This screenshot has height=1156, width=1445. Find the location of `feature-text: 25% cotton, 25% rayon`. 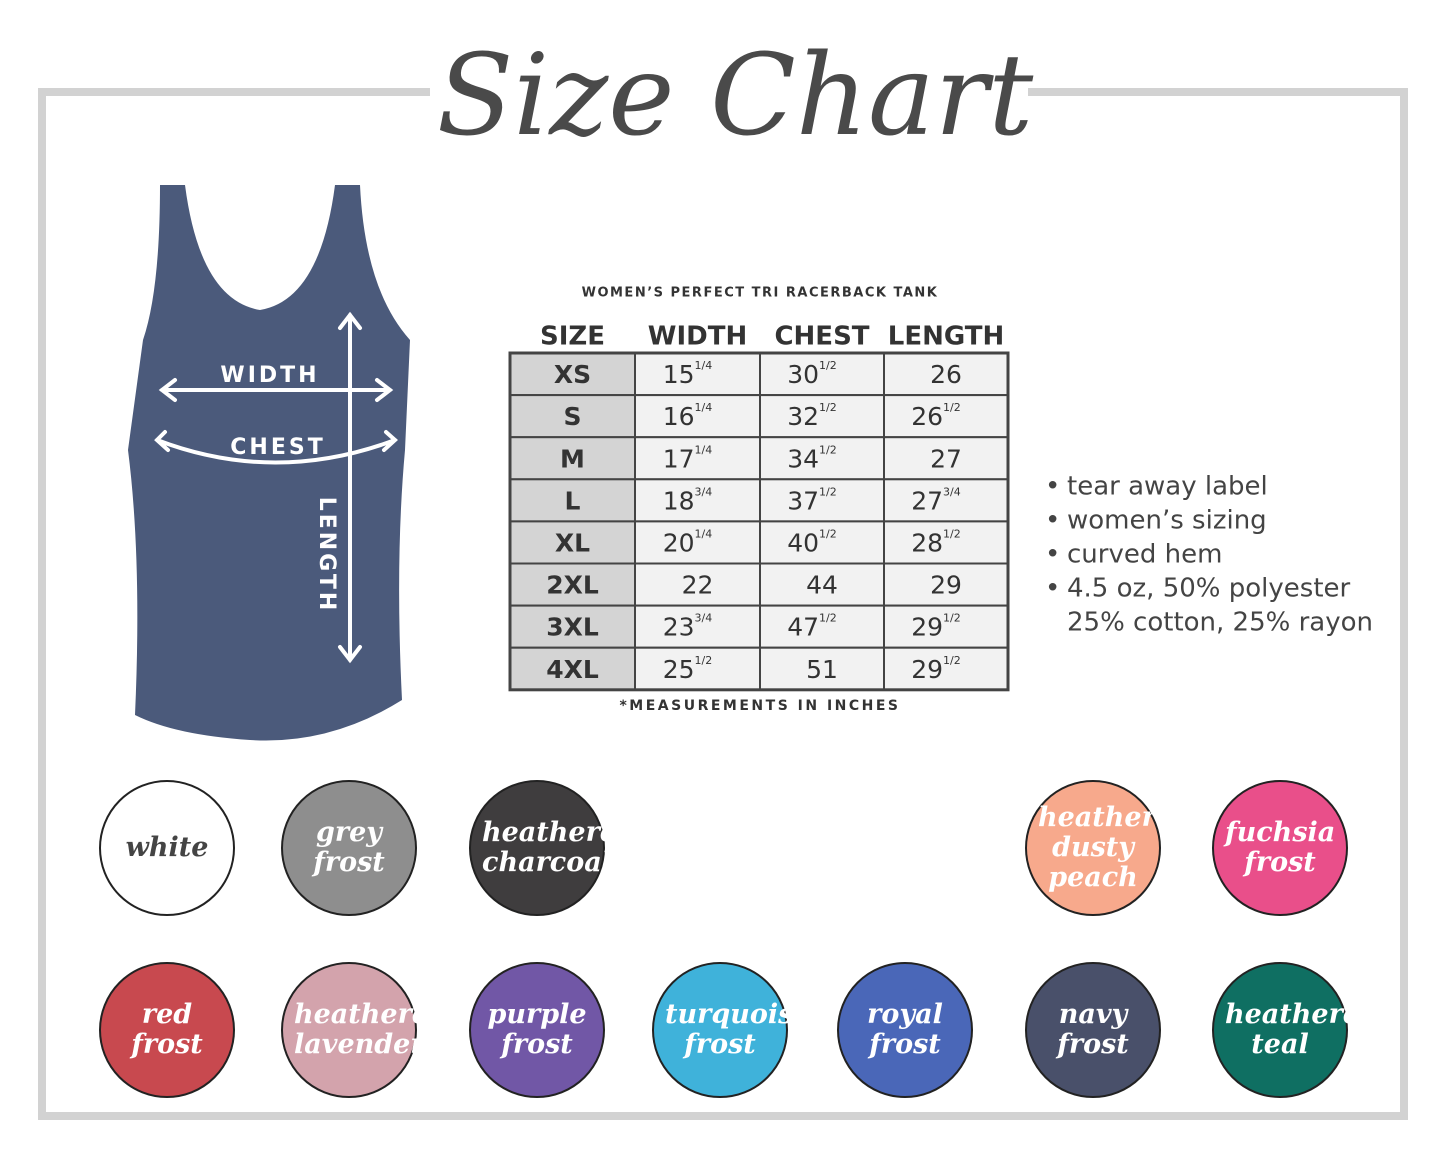

feature-text: 25% cotton, 25% rayon is located at coordinates (1220, 623).